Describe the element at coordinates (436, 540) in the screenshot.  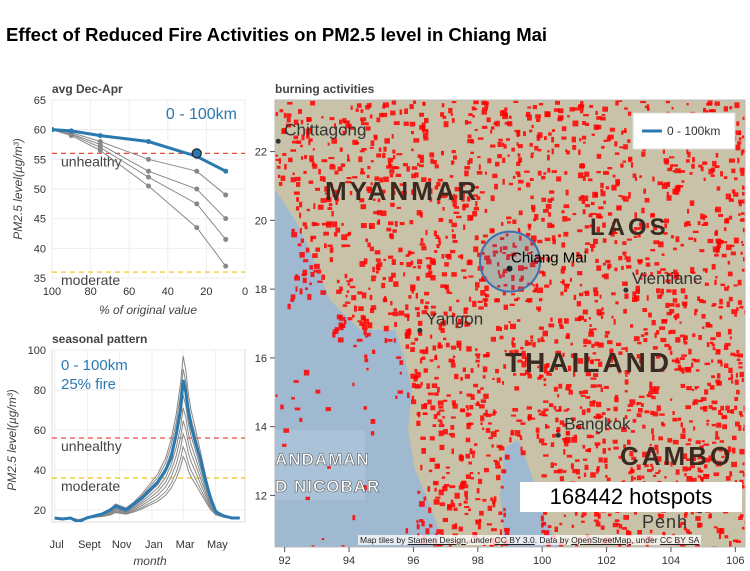
I see `attr-link-stamen: Stamen Design` at that location.